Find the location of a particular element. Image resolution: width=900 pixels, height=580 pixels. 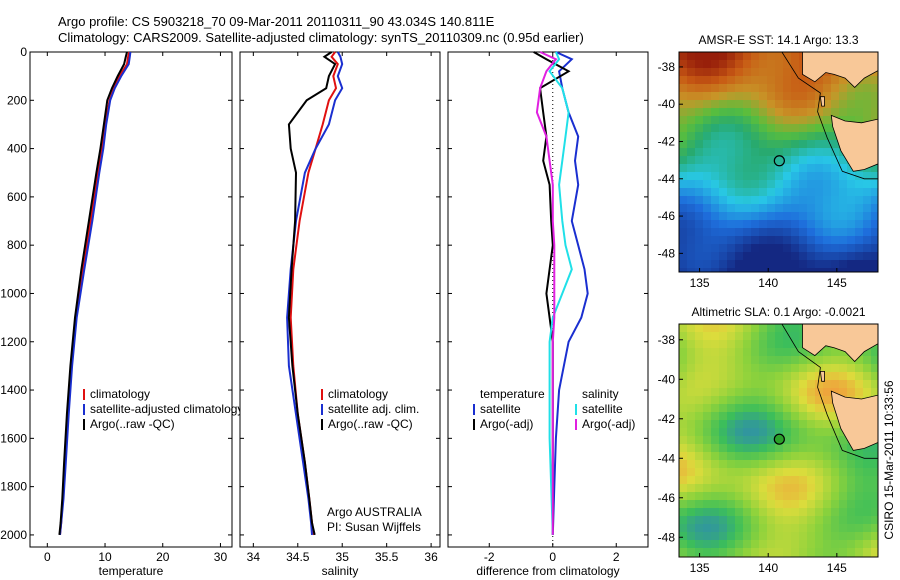

y-tick-label: 600 is located at coordinates (17, 197).